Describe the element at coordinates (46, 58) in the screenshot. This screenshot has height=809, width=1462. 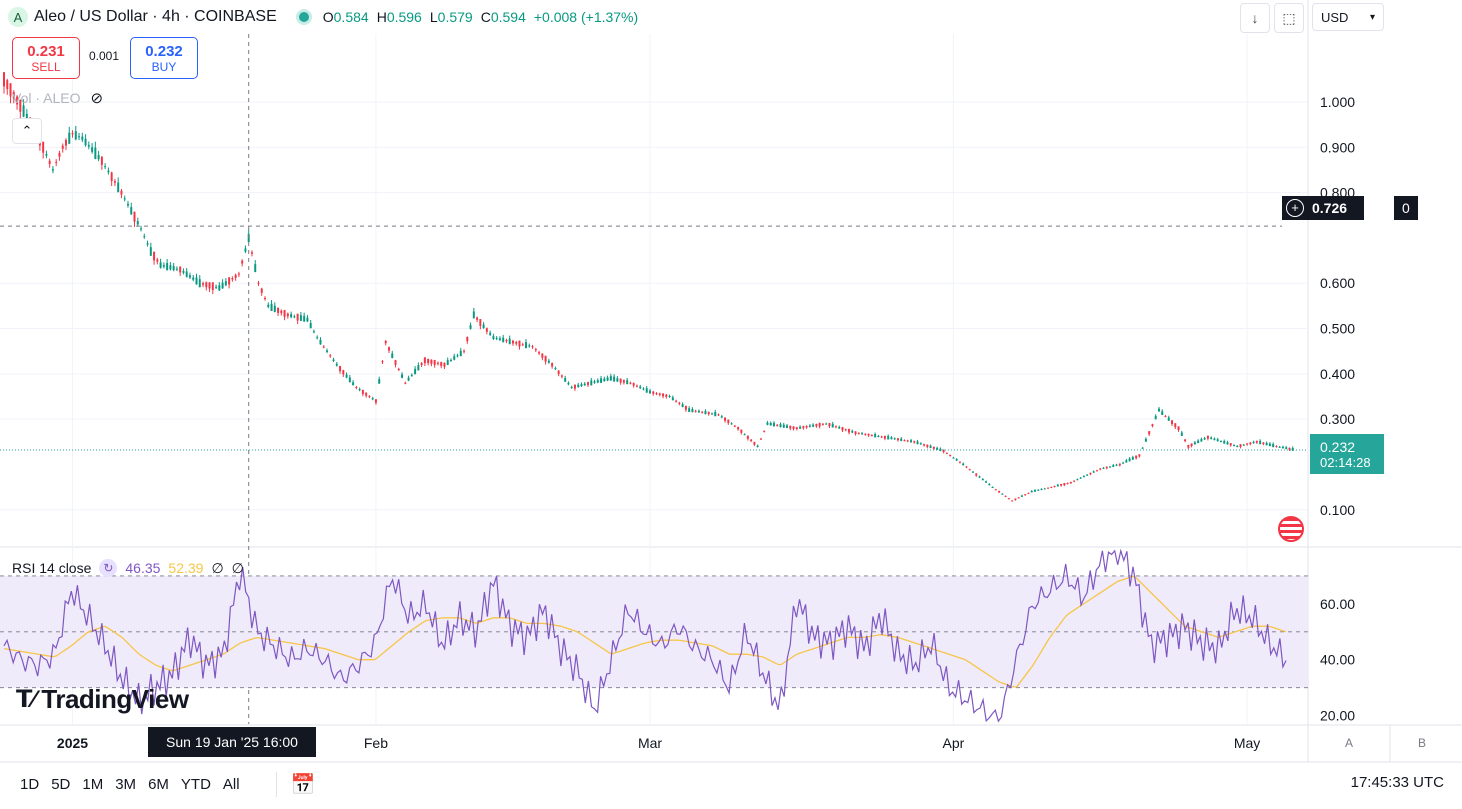
I see `sell-button: 0.231 SELL` at that location.